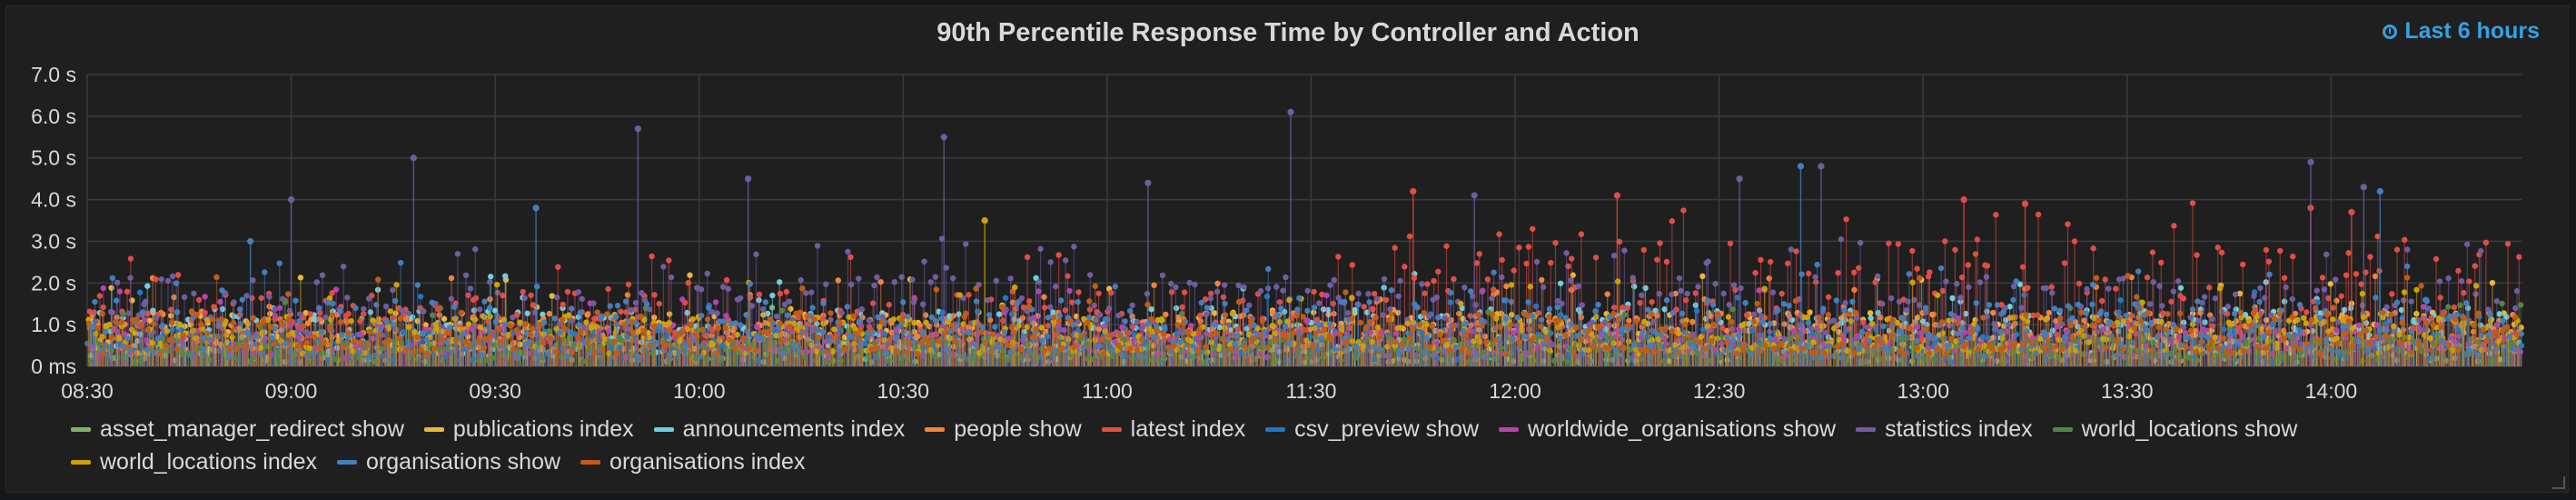 The width and height of the screenshot is (2576, 500). What do you see at coordinates (291, 391) in the screenshot?
I see `x-tick-label: 09:00` at bounding box center [291, 391].